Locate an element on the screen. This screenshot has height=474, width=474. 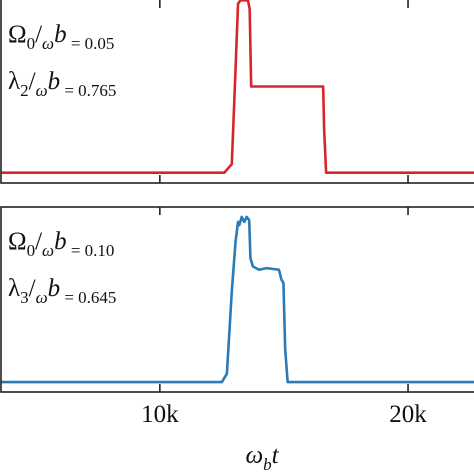
x-tick-label: 20k is located at coordinates (408, 414).